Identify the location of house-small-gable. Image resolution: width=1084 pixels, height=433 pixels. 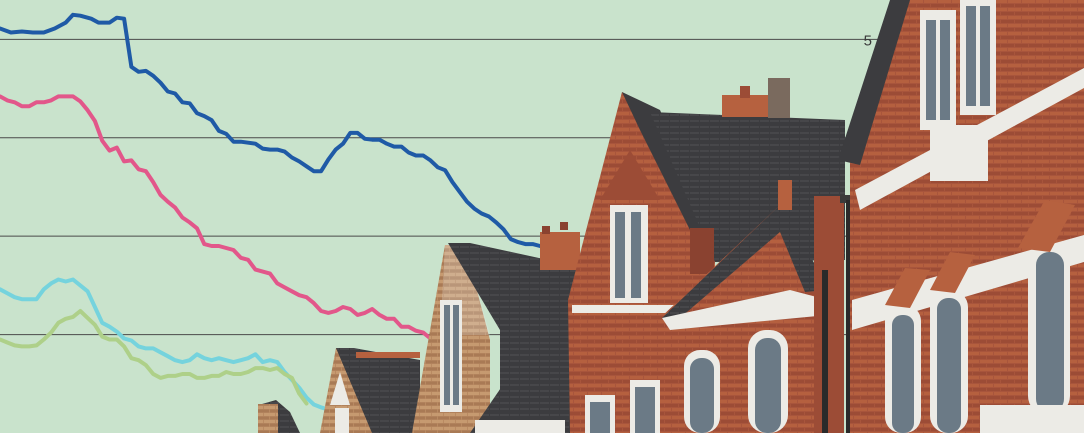
(370, 390).